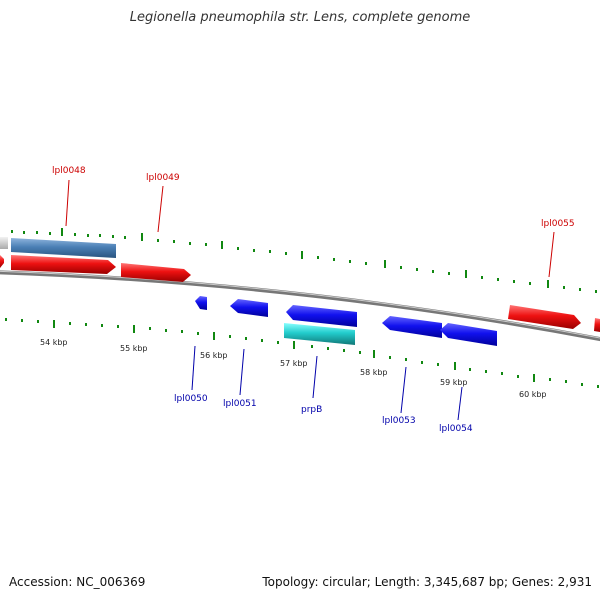 Image resolution: width=600 pixels, height=600 pixels. Describe the element at coordinates (54, 342) in the screenshot. I see `scale-label: 54 kbp` at that location.